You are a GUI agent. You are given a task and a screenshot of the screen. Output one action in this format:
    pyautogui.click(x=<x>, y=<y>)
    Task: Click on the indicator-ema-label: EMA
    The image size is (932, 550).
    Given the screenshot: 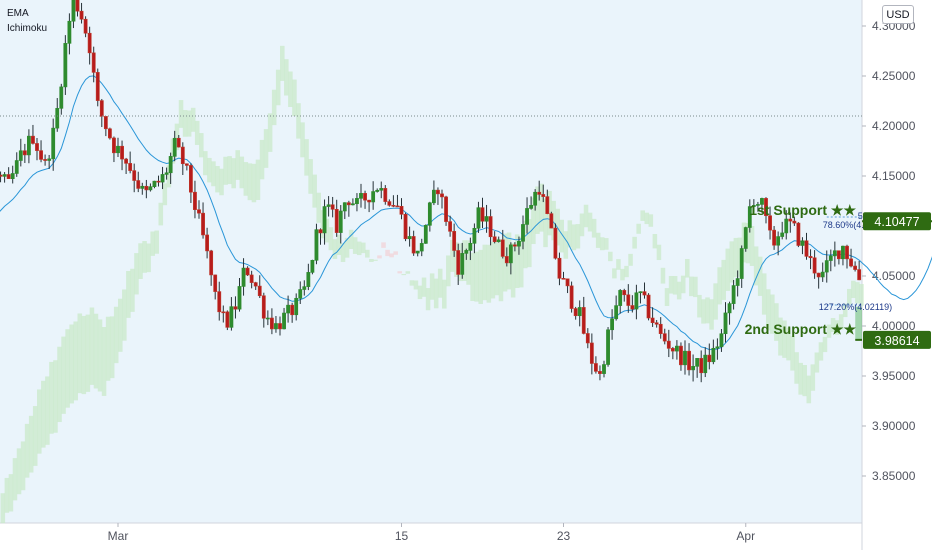 What is the action you would take?
    pyautogui.click(x=18, y=13)
    